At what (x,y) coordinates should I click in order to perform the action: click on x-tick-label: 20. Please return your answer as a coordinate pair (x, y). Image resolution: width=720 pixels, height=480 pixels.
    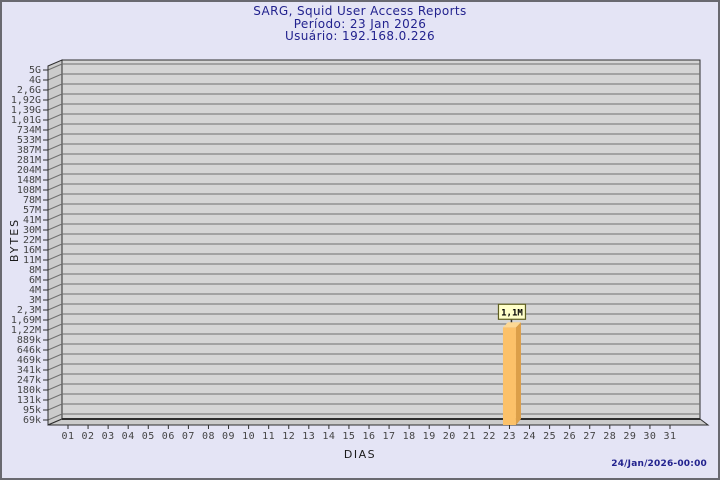
    Looking at the image, I should click on (449, 436).